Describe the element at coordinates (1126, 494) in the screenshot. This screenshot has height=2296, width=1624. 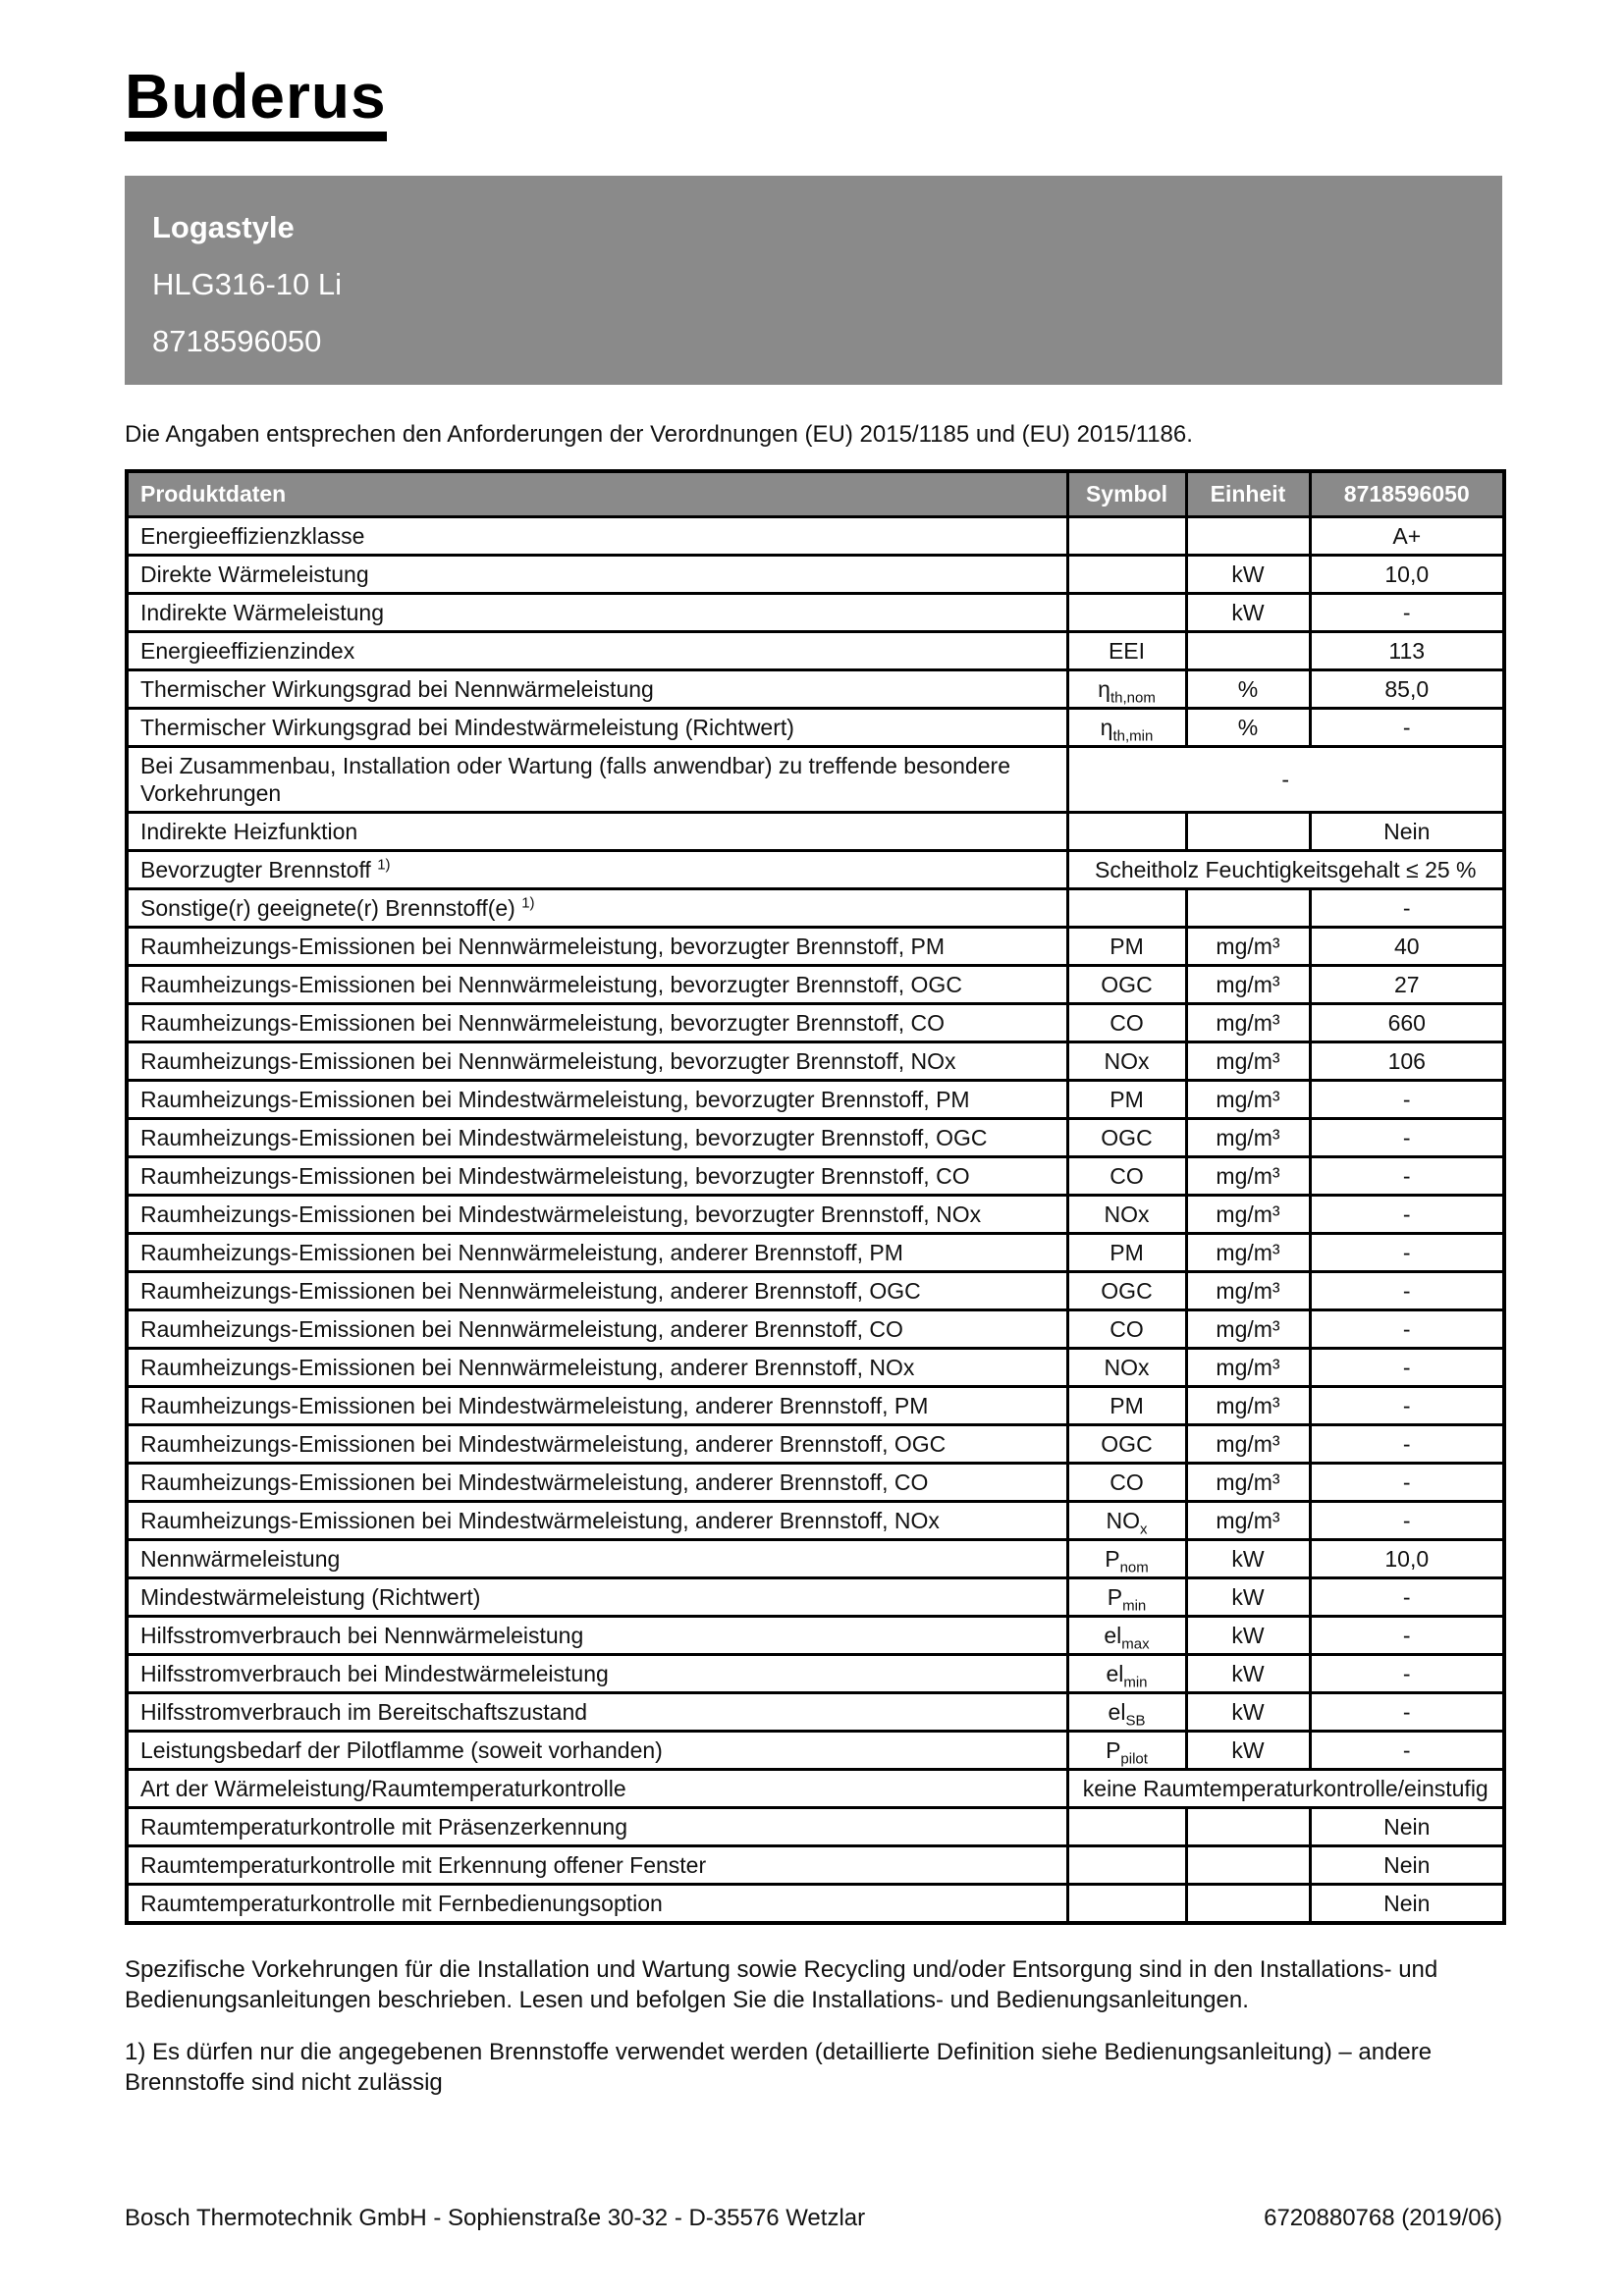
I see `col-header-symbol: Symbol` at that location.